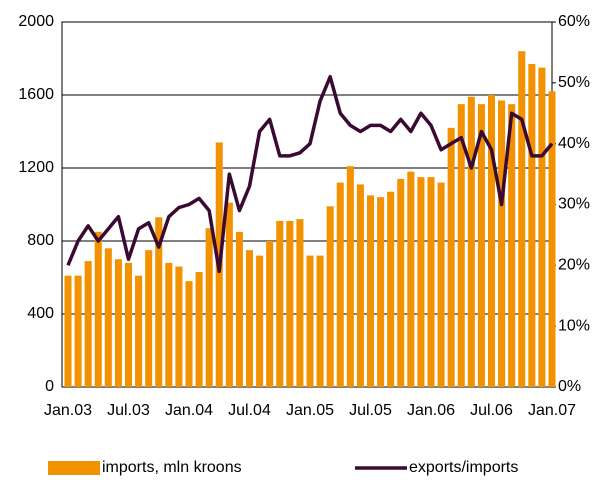 The image size is (603, 484). What do you see at coordinates (36, 21) in the screenshot?
I see `y-tick-label: 2000` at bounding box center [36, 21].